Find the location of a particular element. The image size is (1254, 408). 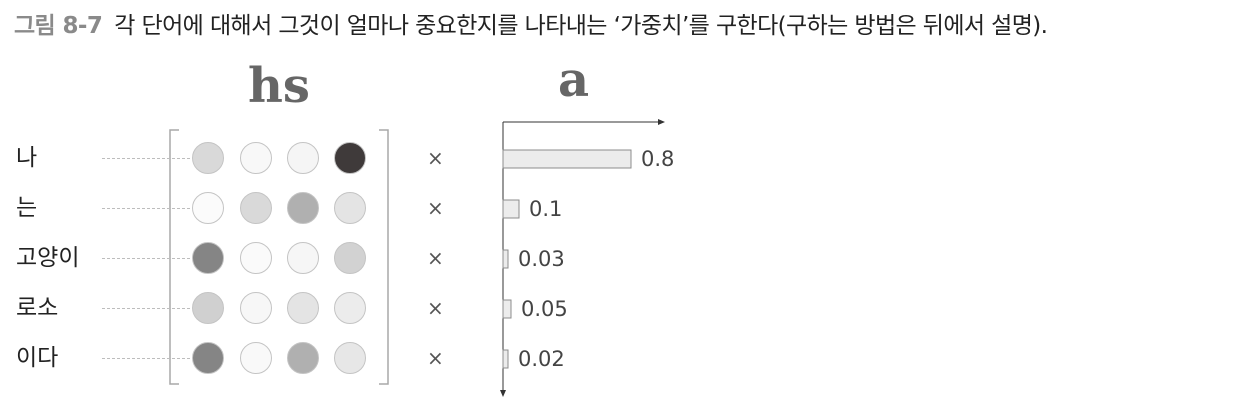

weight-value-label: 0.05 is located at coordinates (544, 309).